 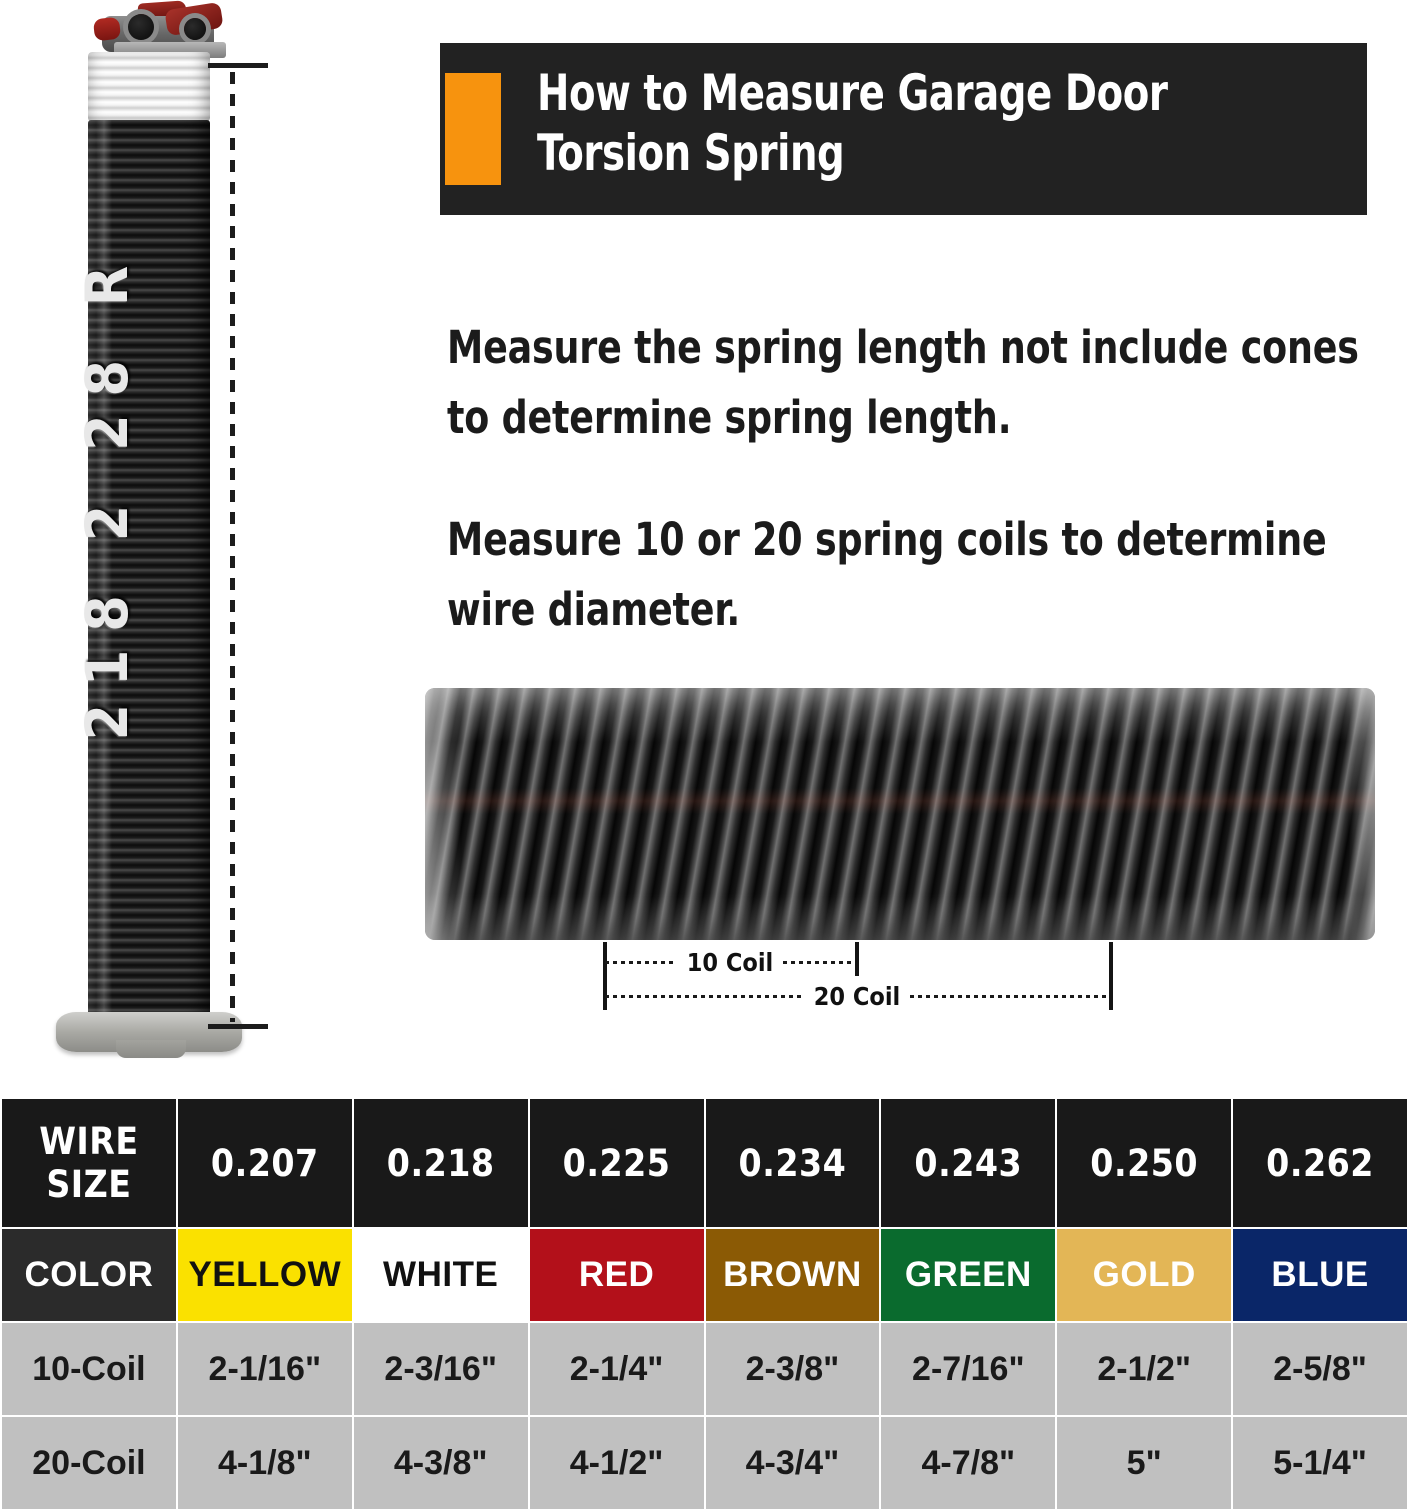 I want to click on twenty-coil-value-6: 5-1/4", so click(x=1320, y=1463).